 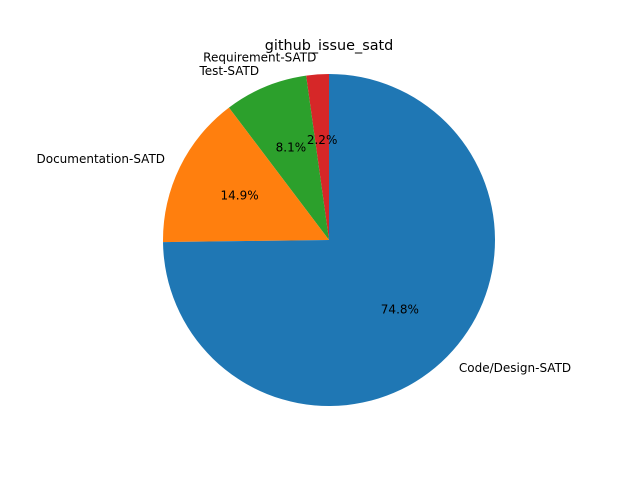 What do you see at coordinates (239, 196) in the screenshot?
I see `slice-percent-documentation-satd: 14.9%` at bounding box center [239, 196].